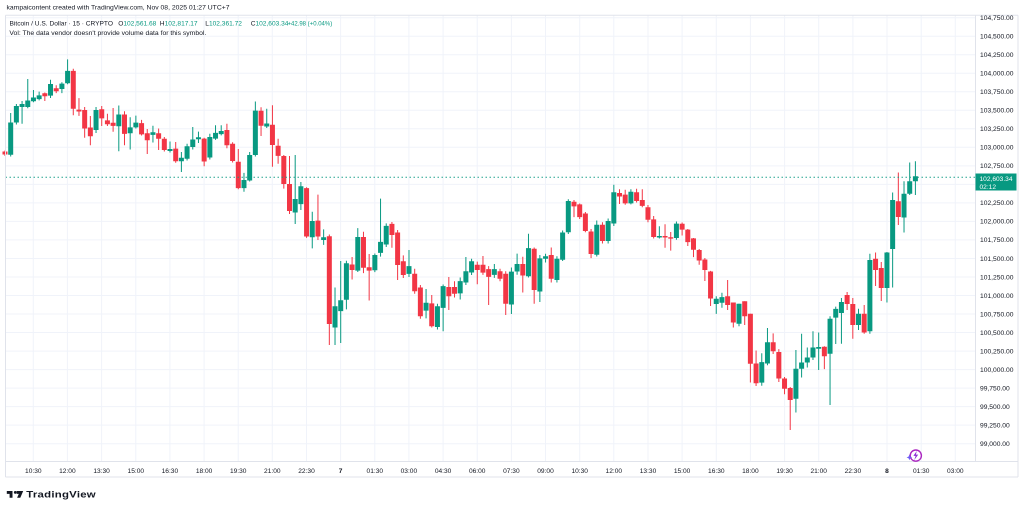  What do you see at coordinates (997, 55) in the screenshot?
I see `svg-text: 104,250.00` at bounding box center [997, 55].